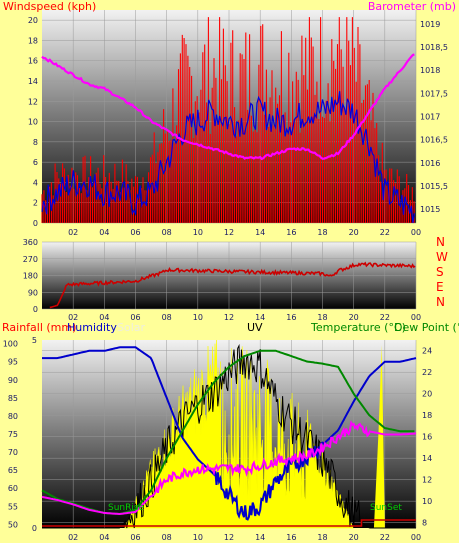 This screenshot has height=543, width=459. Describe the element at coordinates (35, 142) in the screenshot. I see `wind-tick-label: 8` at that location.